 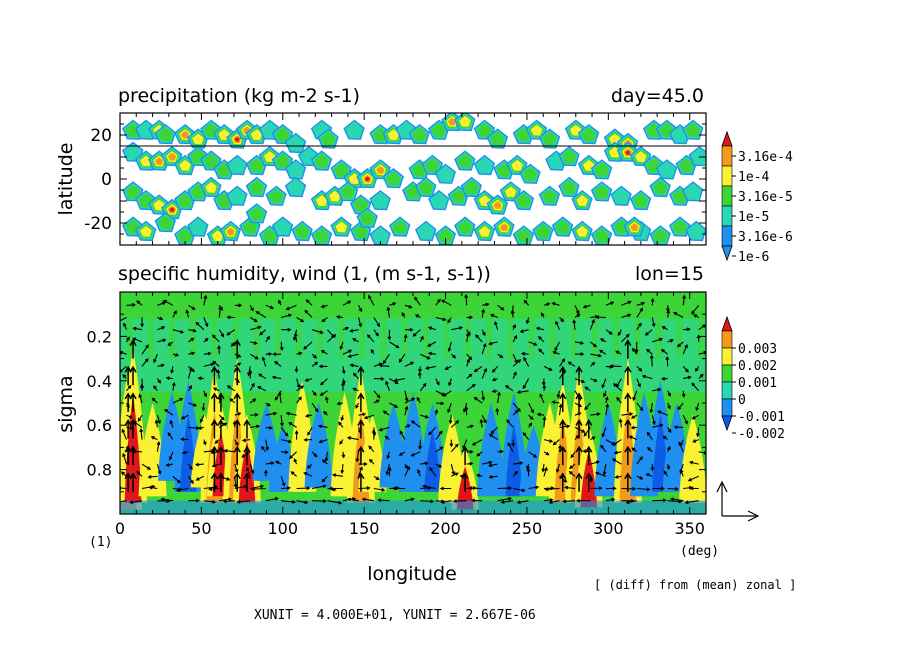 I want to click on colorbar-label: -0.002, so click(x=761, y=434).